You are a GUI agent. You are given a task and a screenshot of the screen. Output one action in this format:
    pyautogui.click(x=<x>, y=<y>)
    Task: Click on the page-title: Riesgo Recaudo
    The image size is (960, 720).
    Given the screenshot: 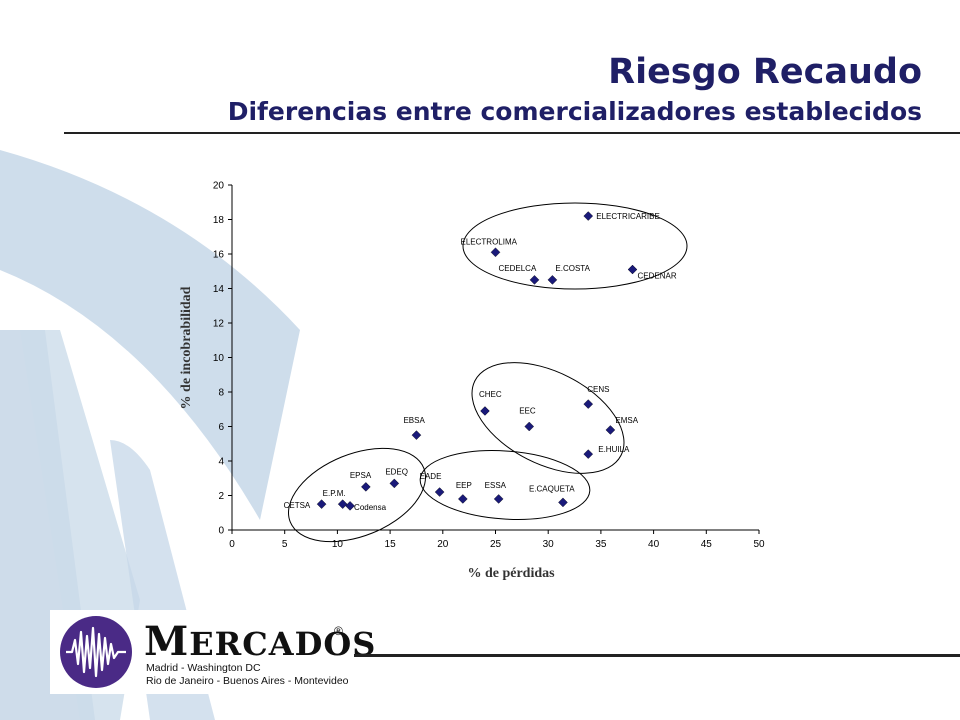 What is the action you would take?
    pyautogui.click(x=765, y=72)
    